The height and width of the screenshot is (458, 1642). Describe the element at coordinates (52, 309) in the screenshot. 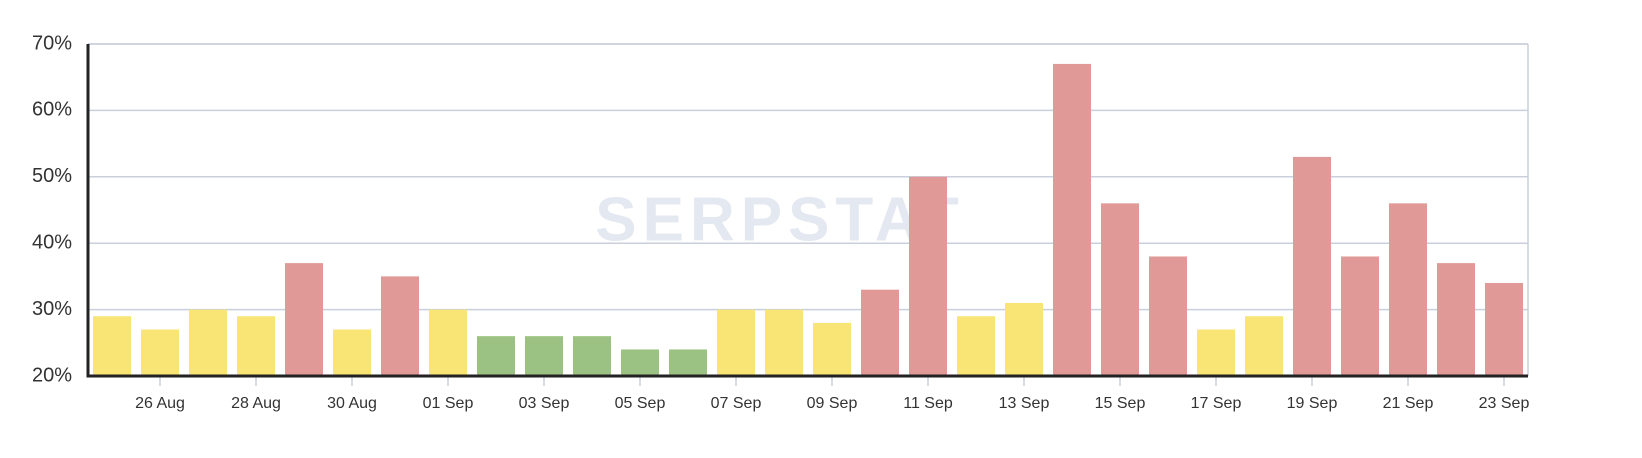

I see `y-tick-label: 30%` at that location.